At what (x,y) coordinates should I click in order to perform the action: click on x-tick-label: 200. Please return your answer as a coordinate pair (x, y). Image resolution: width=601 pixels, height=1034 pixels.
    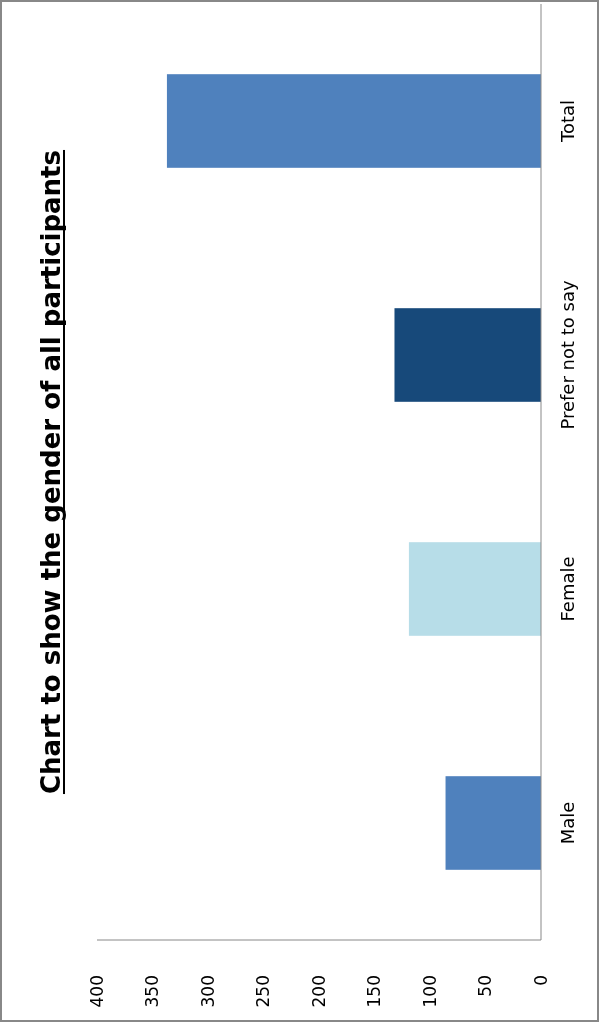
    Looking at the image, I should click on (318, 991).